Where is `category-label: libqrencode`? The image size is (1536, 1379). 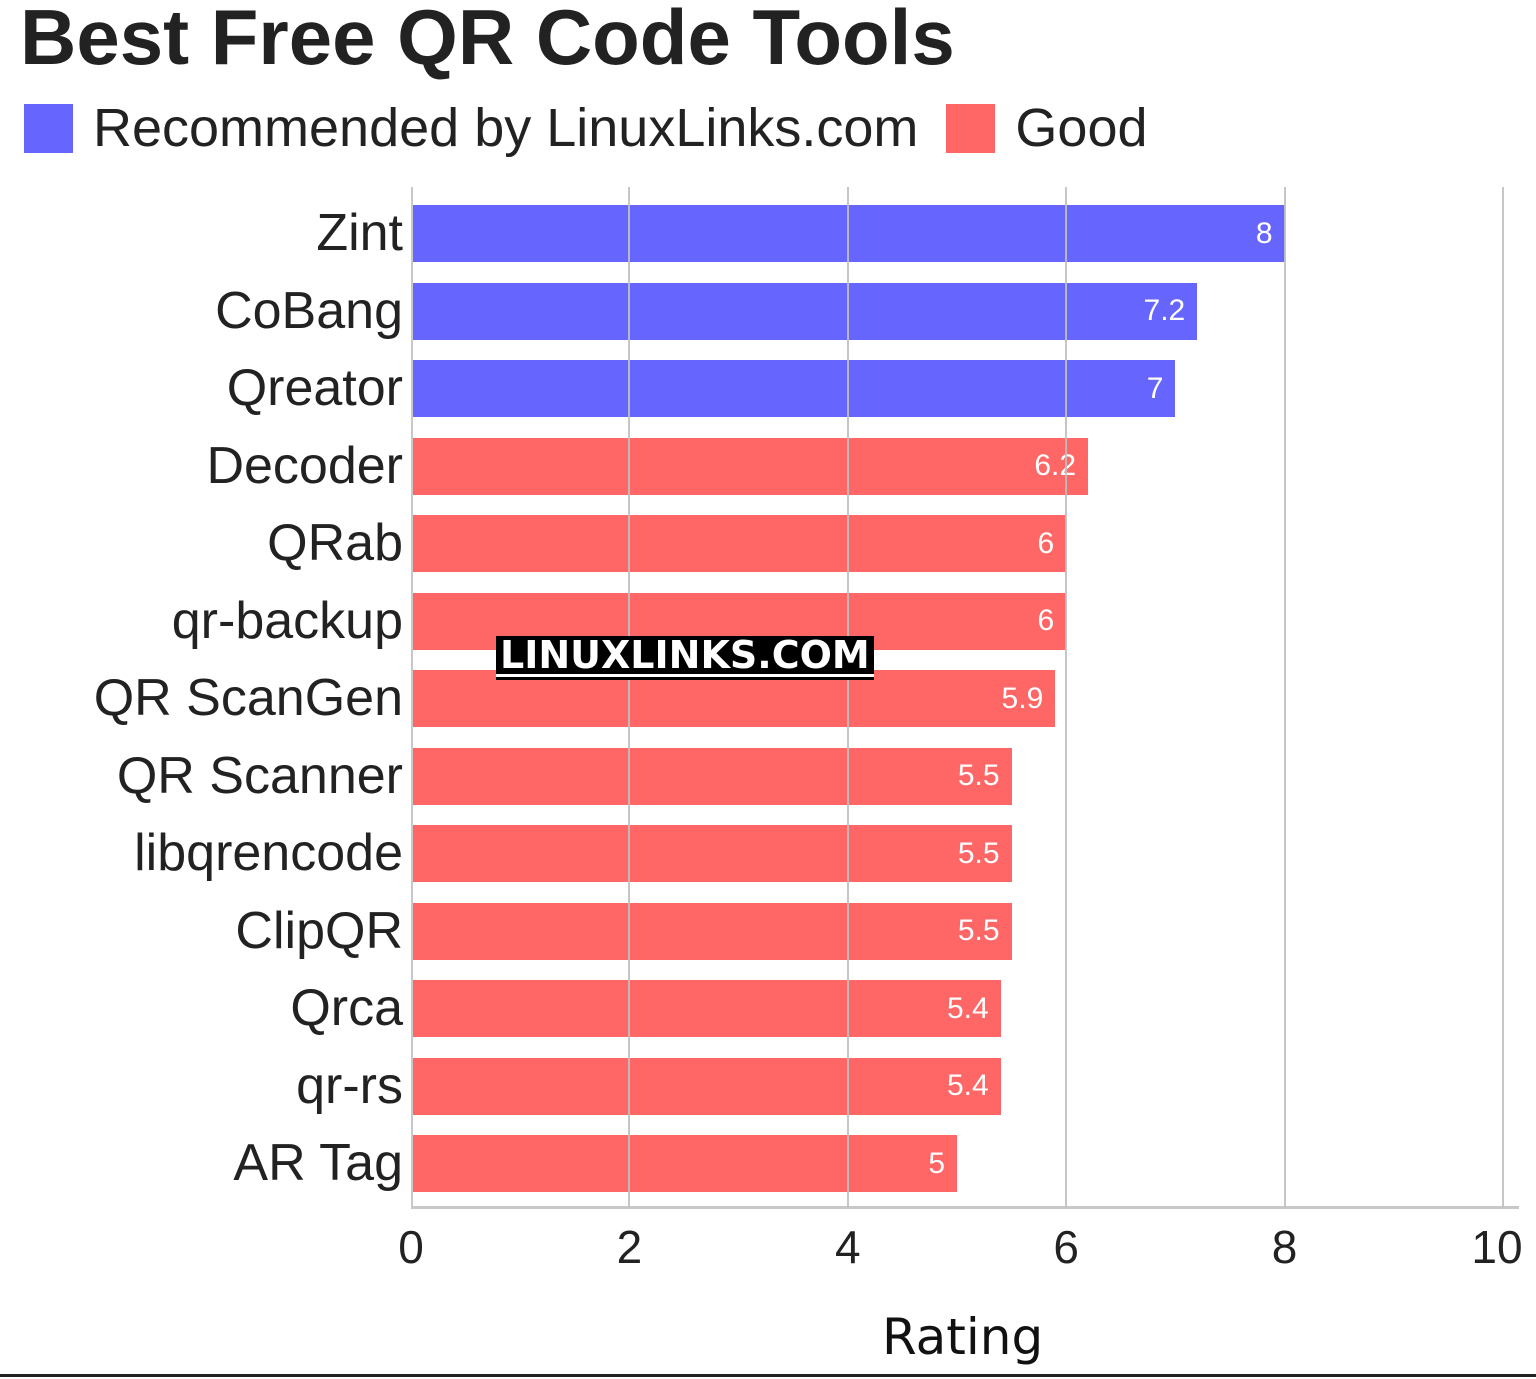
category-label: libqrencode is located at coordinates (268, 853).